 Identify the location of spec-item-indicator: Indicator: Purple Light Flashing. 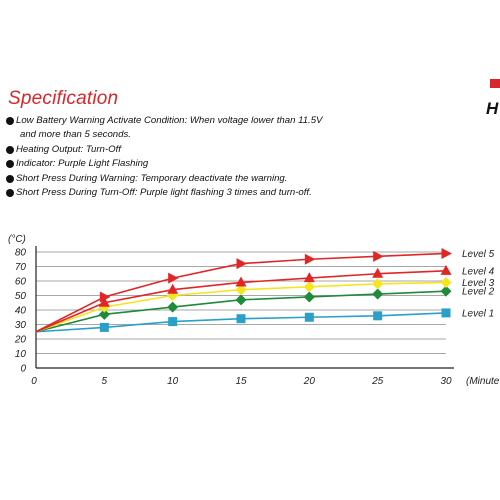
(216, 164).